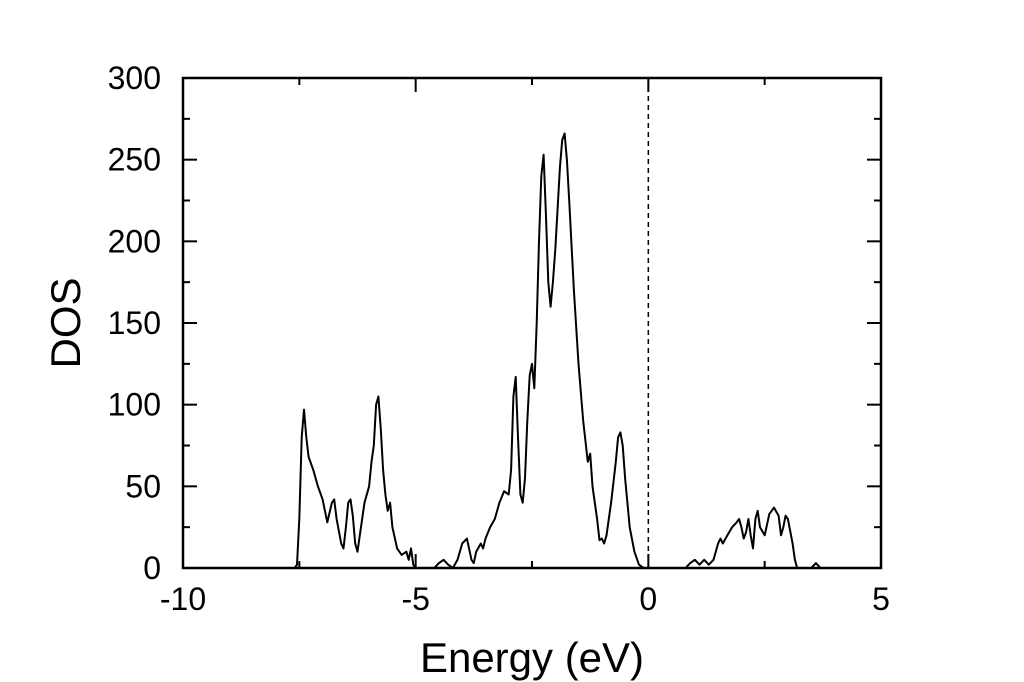 The height and width of the screenshot is (682, 1024). I want to click on y-tick-labels: 0 50 100 150 200 250 300, so click(134, 323).